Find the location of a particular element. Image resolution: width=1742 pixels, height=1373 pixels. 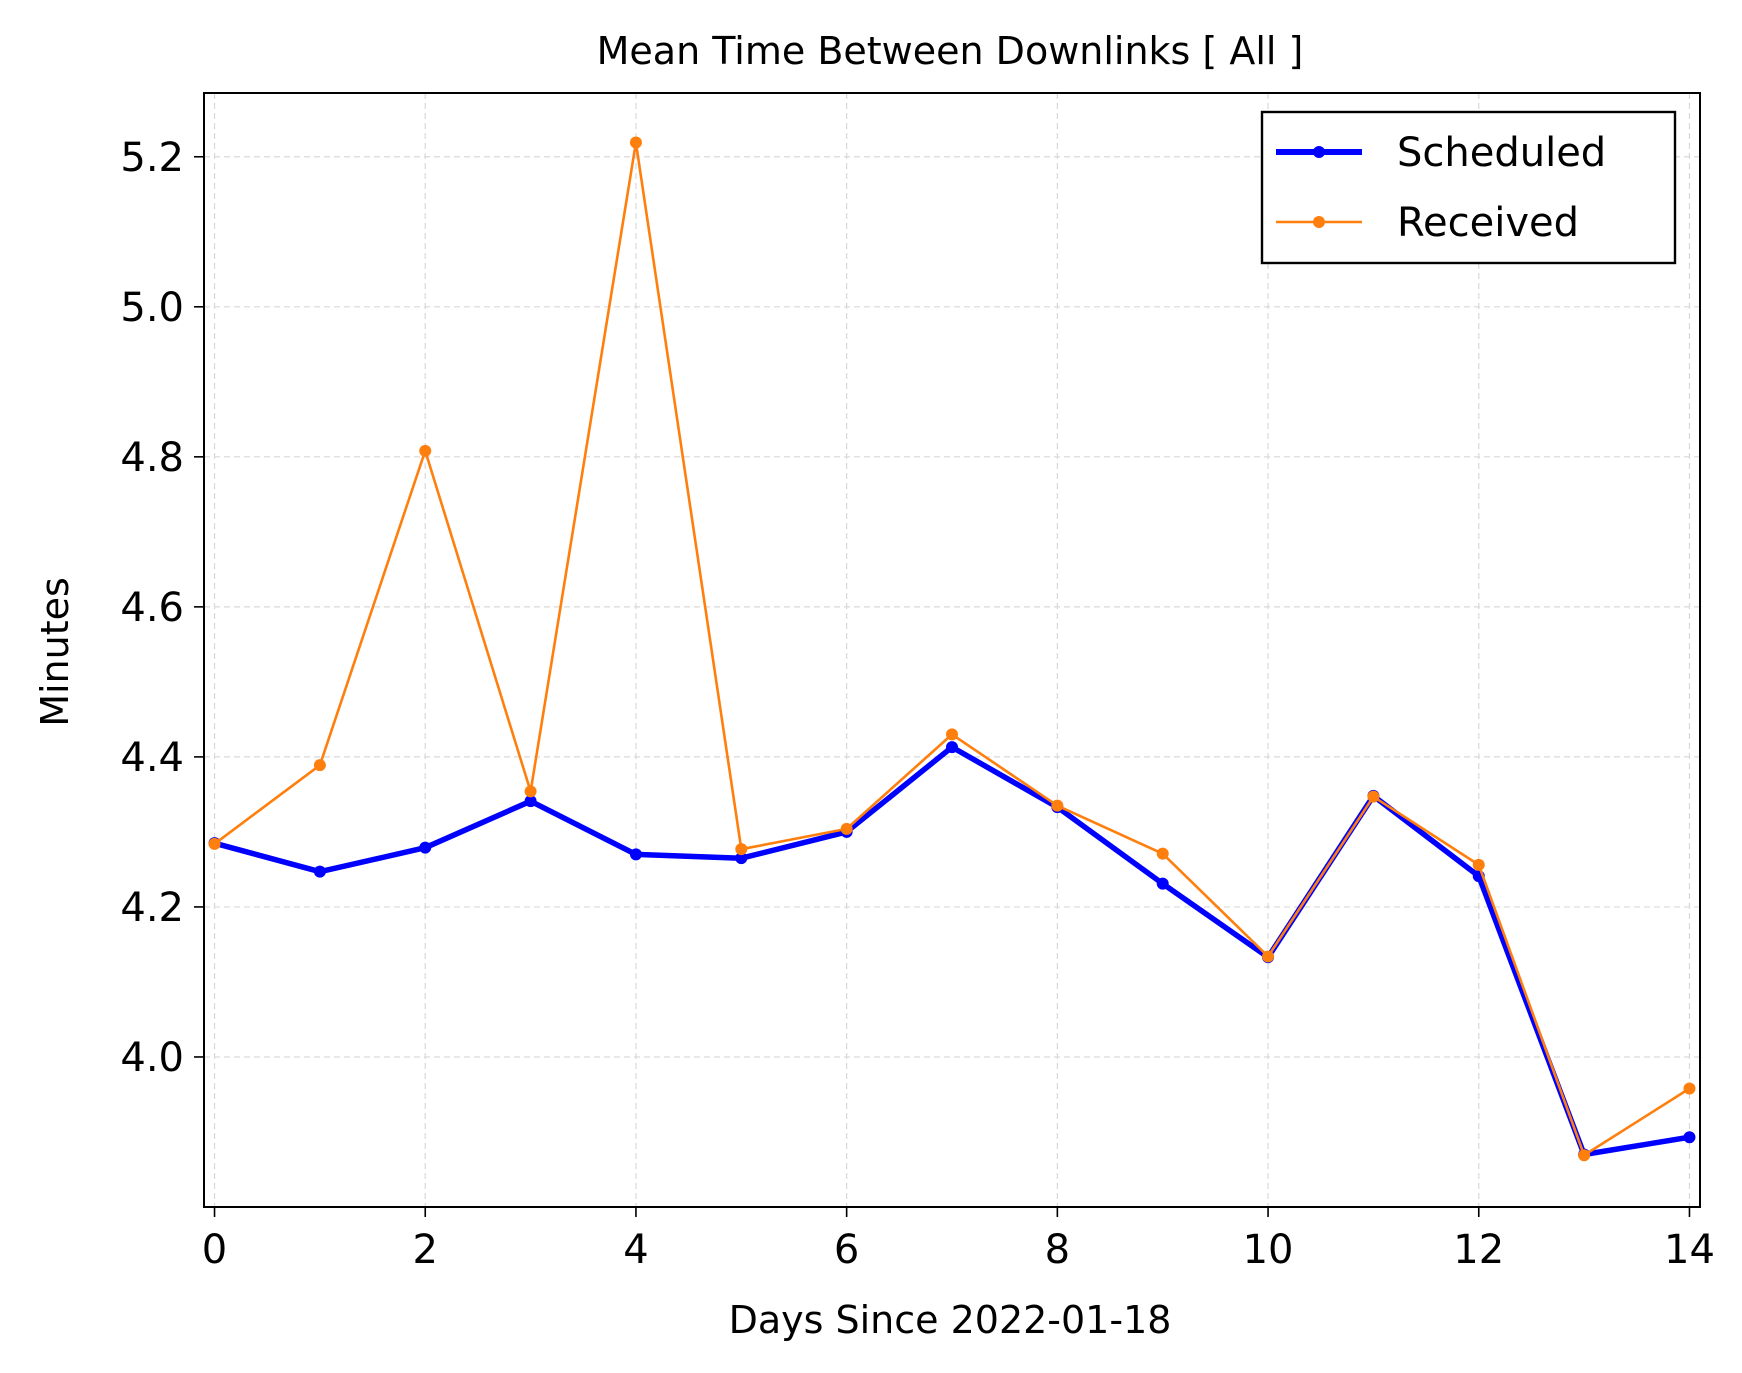

chart-title: Mean Time Between Downlinks [ All ] is located at coordinates (950, 51).